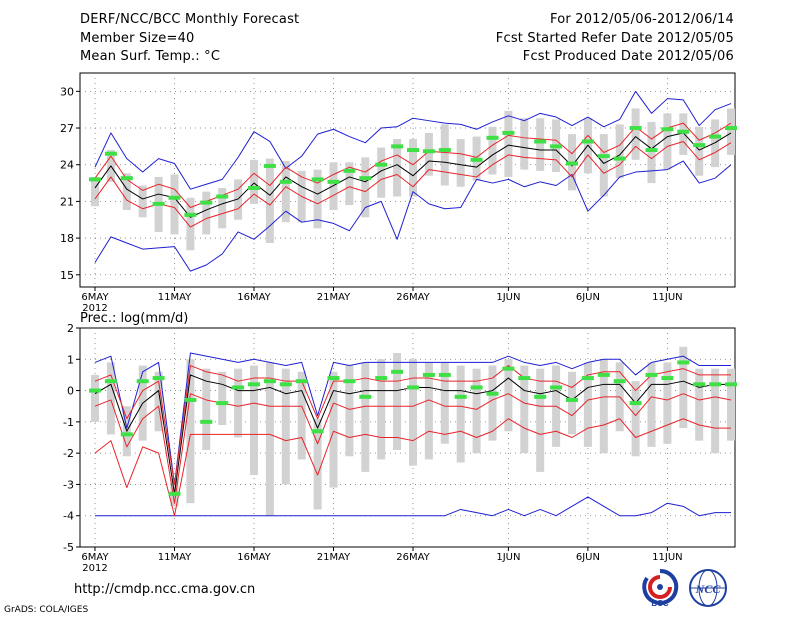 This screenshot has width=800, height=618. Describe the element at coordinates (413, 506) in the screenshot. I see `precipitation-min-line` at that location.